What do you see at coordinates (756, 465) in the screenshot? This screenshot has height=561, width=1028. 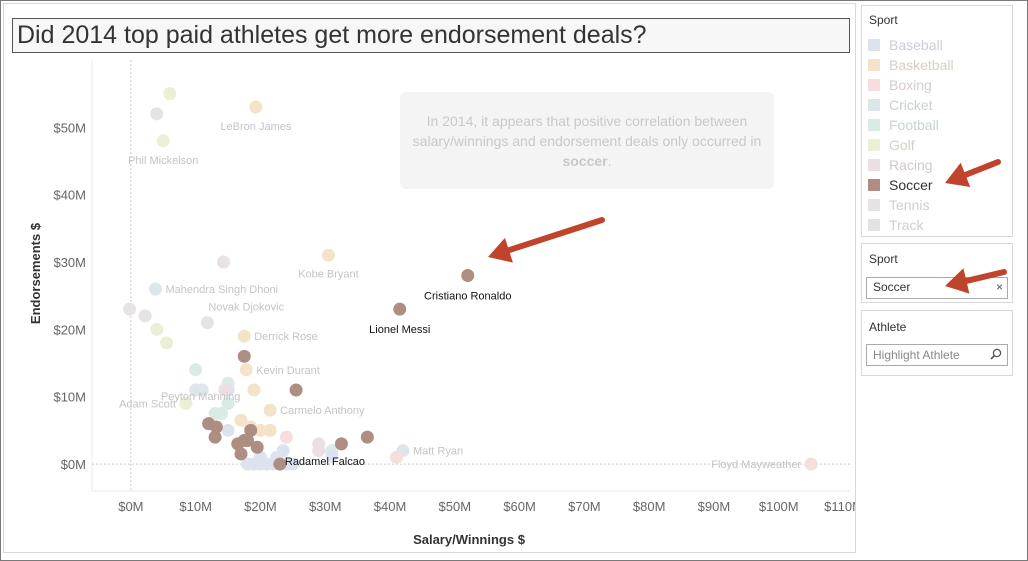 I see `point-label: Floyd Mayweather` at bounding box center [756, 465].